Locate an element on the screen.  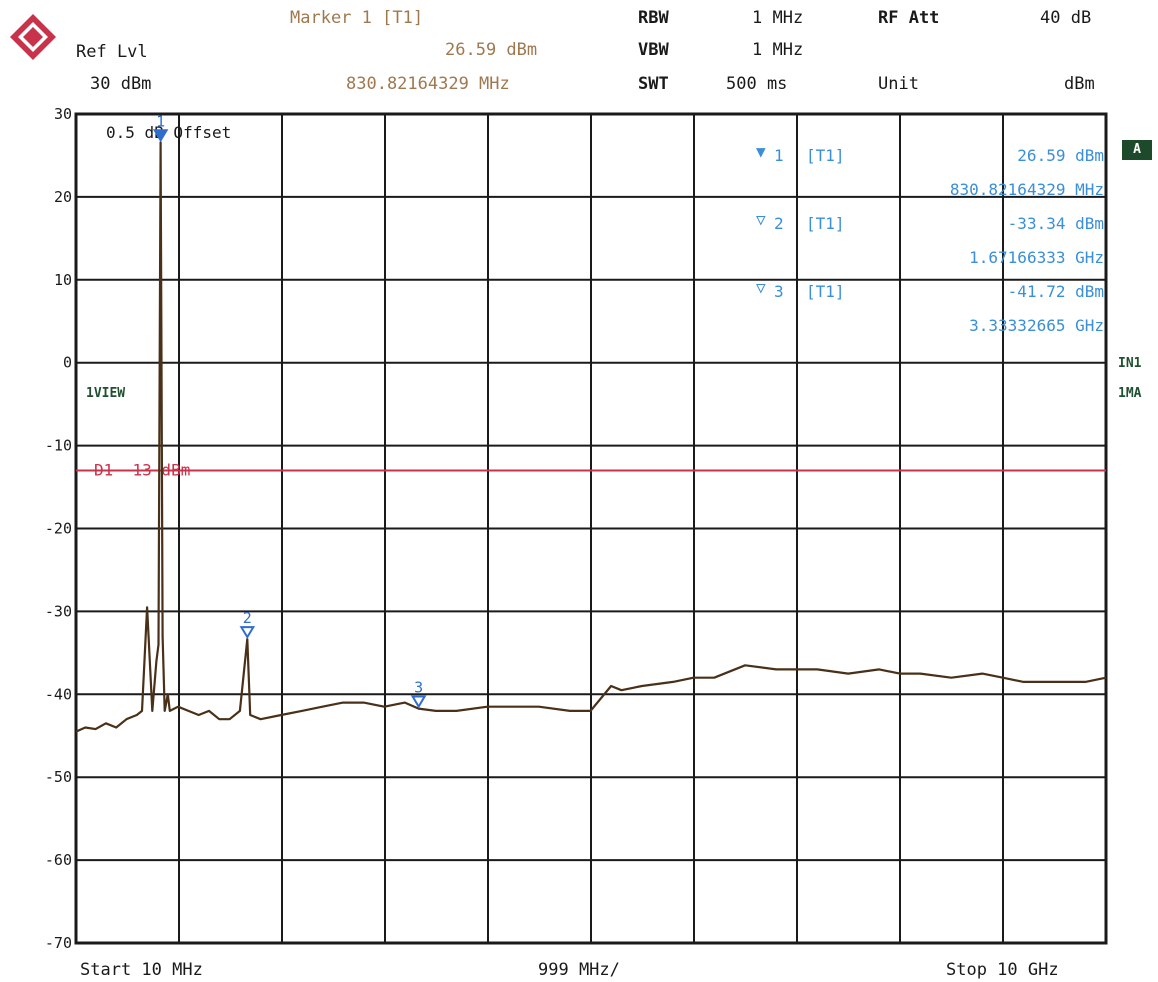
marker-table-number: 1 is located at coordinates (779, 155).